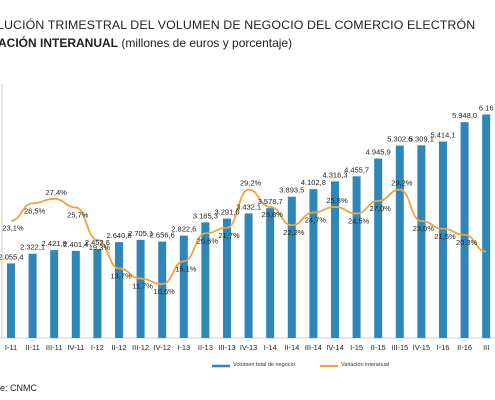 The image size is (495, 400). I want to click on bar-value-label: 4.102,8, so click(313, 182).